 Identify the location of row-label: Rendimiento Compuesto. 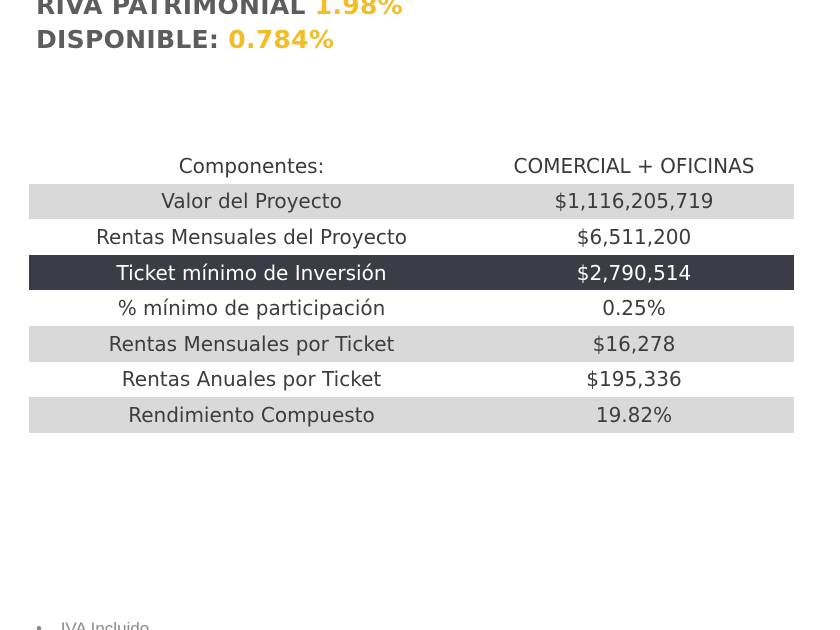
(251, 415).